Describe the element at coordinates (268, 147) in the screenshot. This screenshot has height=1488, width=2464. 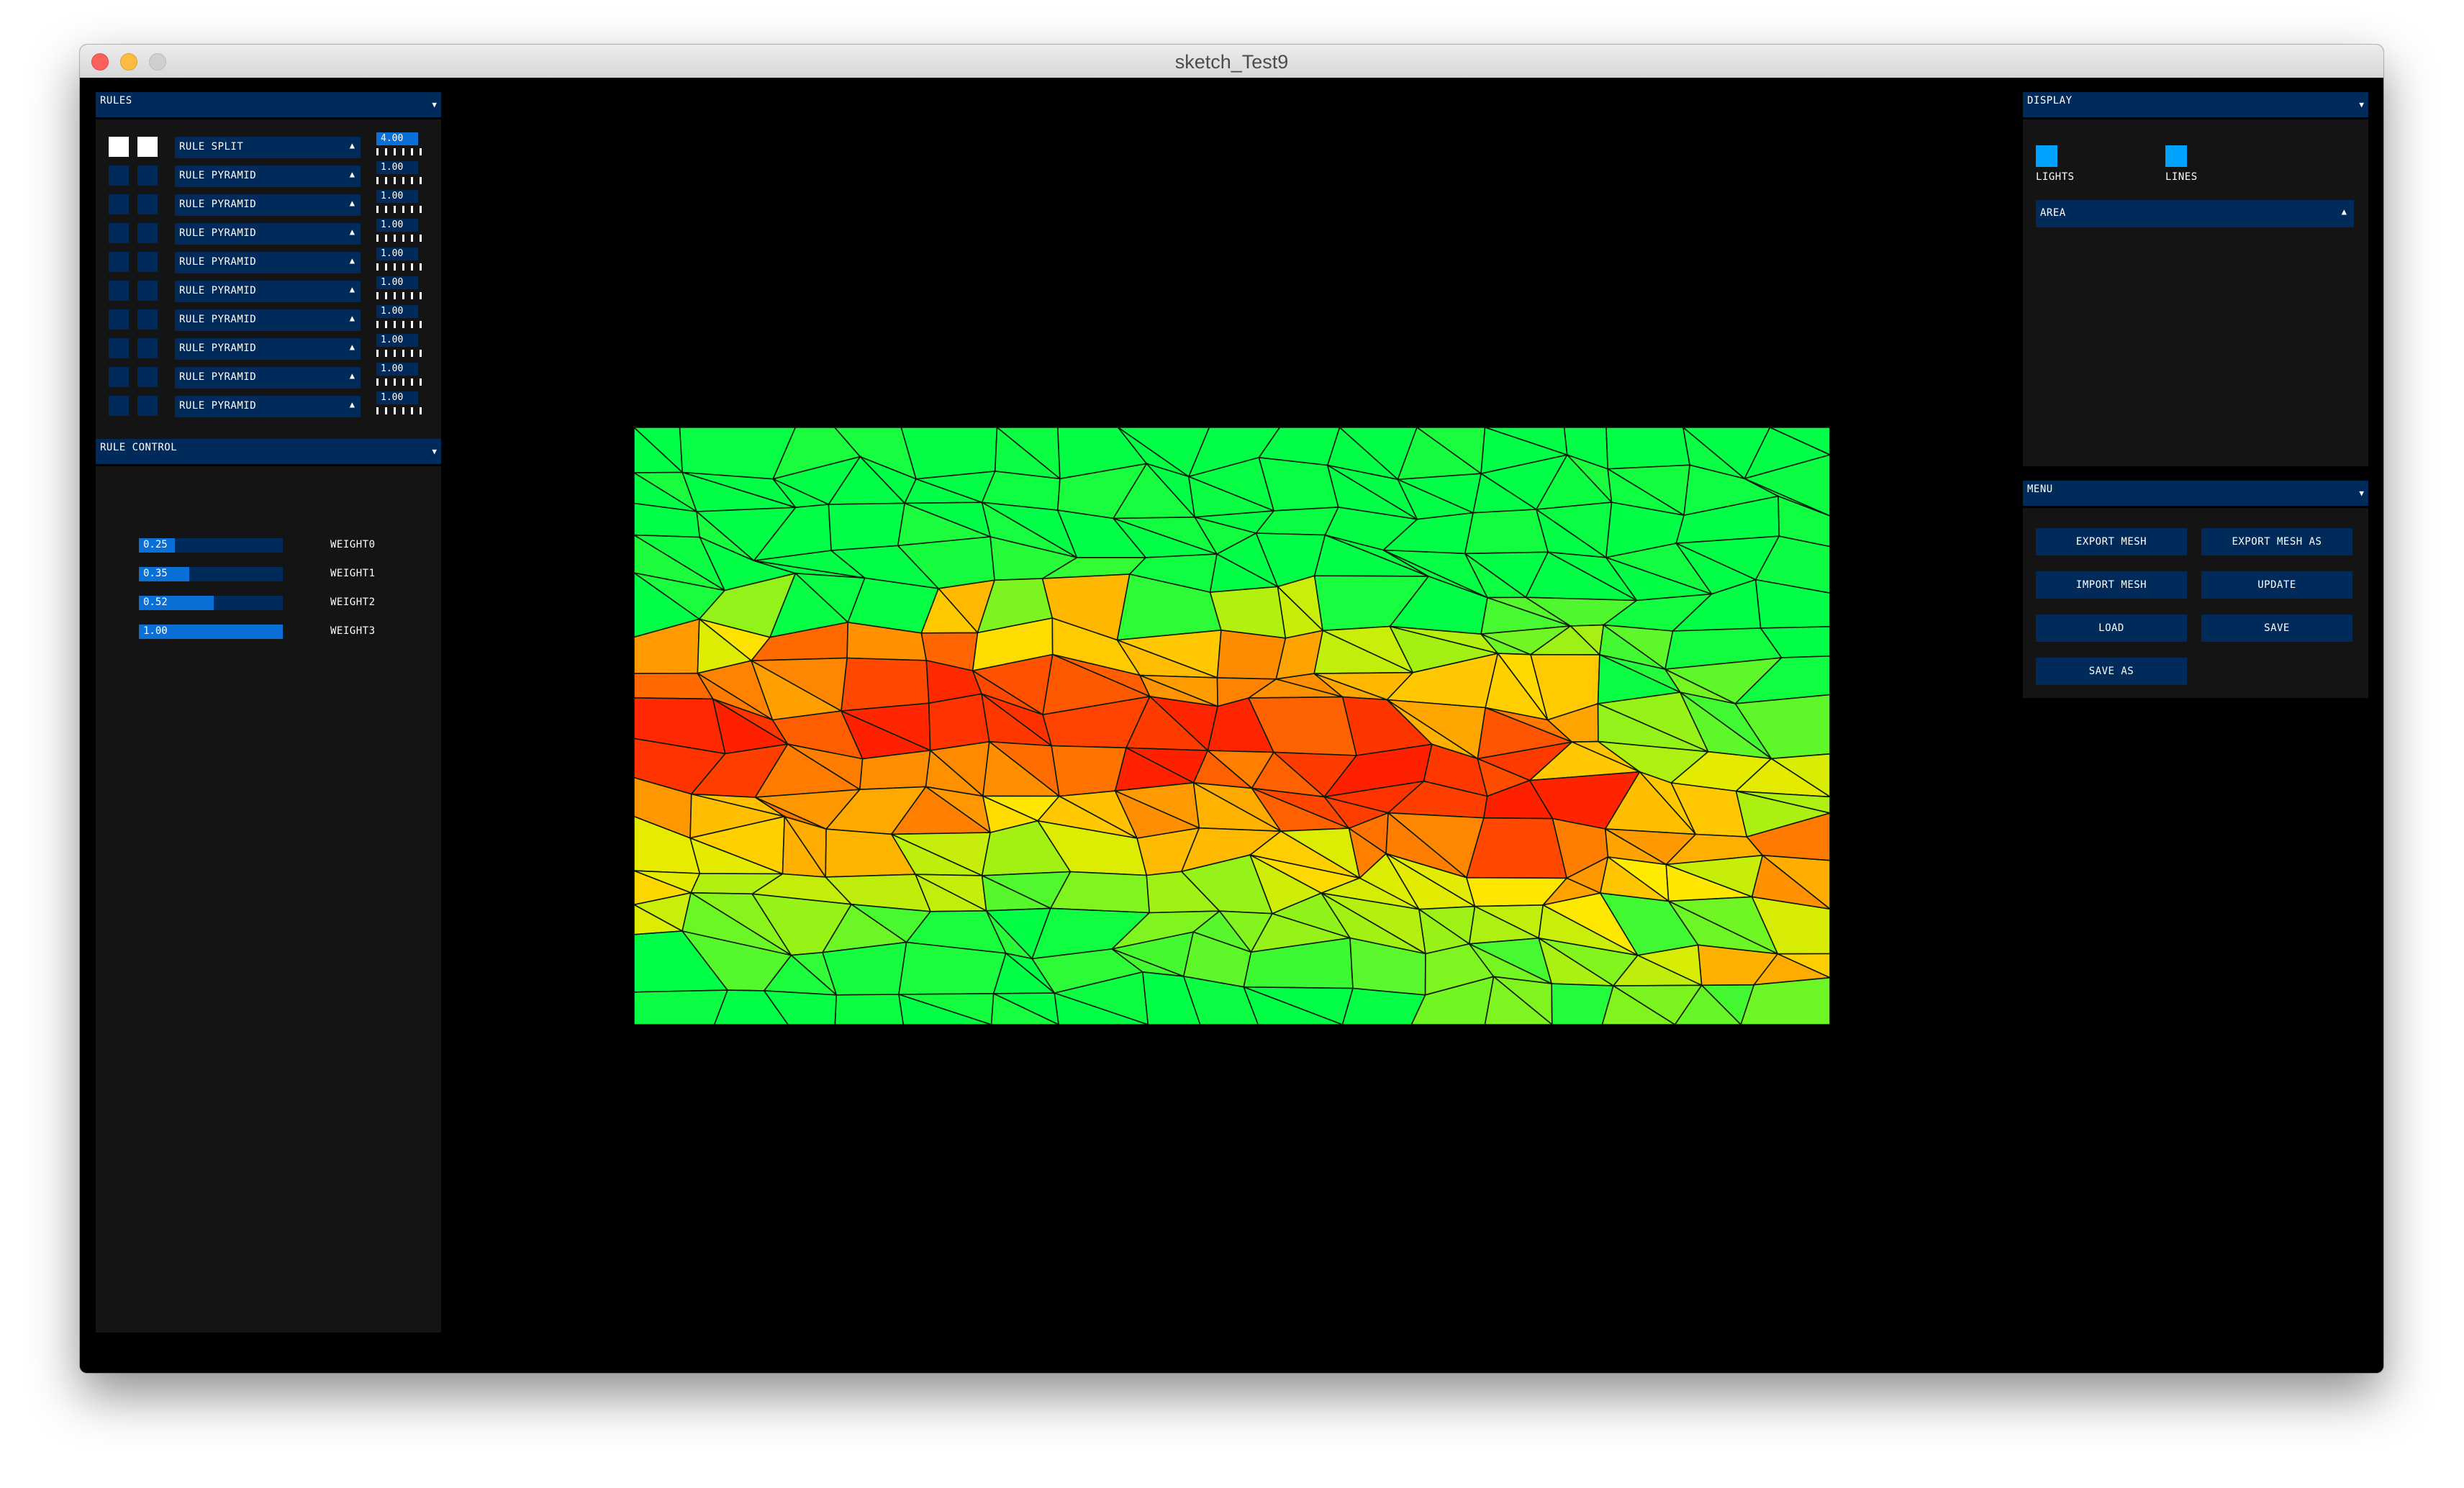
I see `rule-type-dropdown: RULE SPLIT ▲` at that location.